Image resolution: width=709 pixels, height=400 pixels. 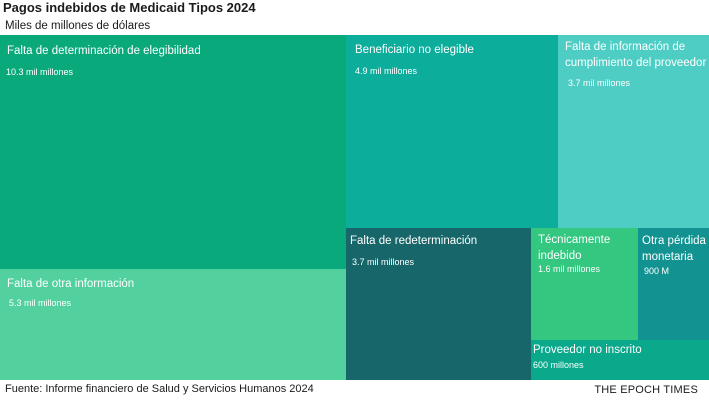 I want to click on tile-label: Técnicamente indebido, so click(x=574, y=248).